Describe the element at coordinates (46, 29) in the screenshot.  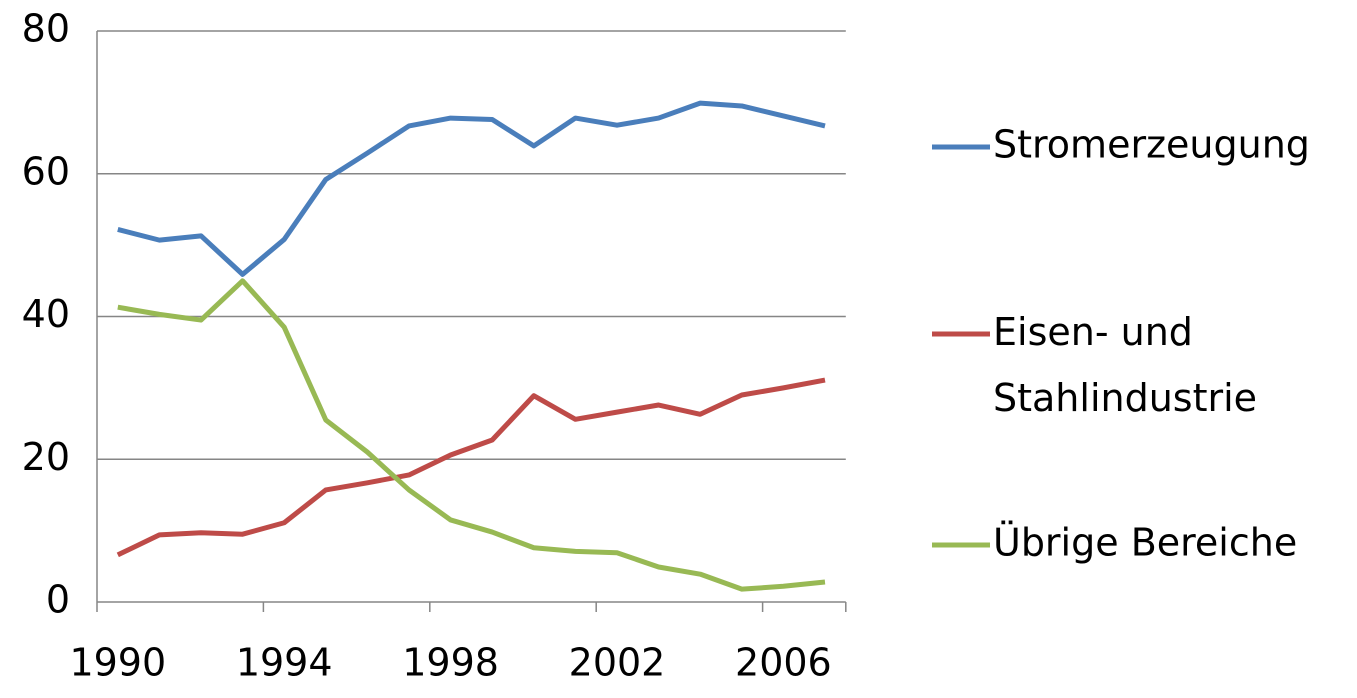
I see `y-tick-label: 80` at that location.